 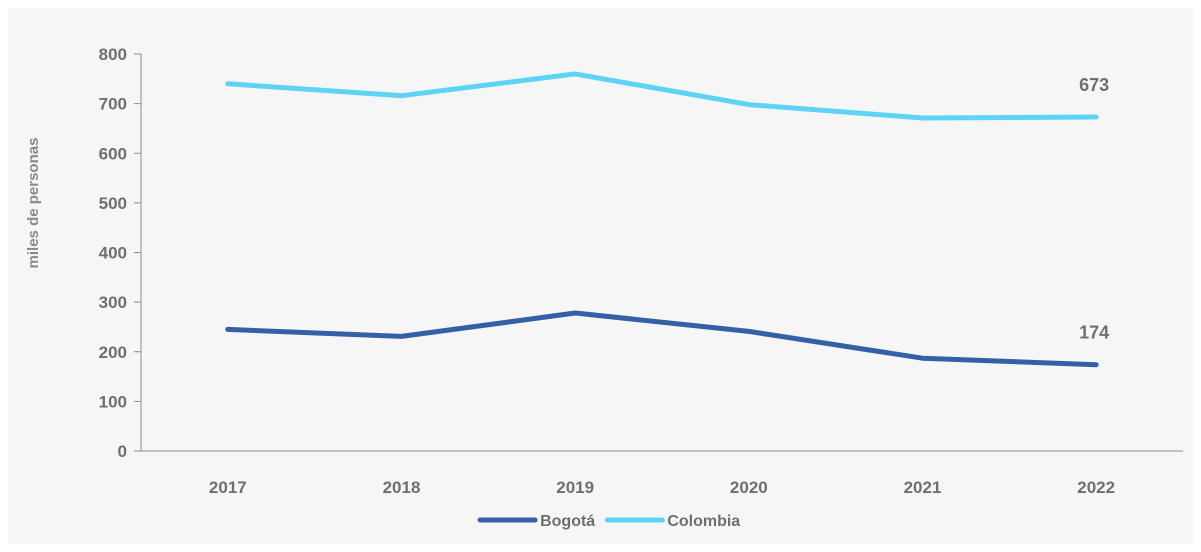 What do you see at coordinates (33, 203) in the screenshot?
I see `y-axis-title: miles de personas` at bounding box center [33, 203].